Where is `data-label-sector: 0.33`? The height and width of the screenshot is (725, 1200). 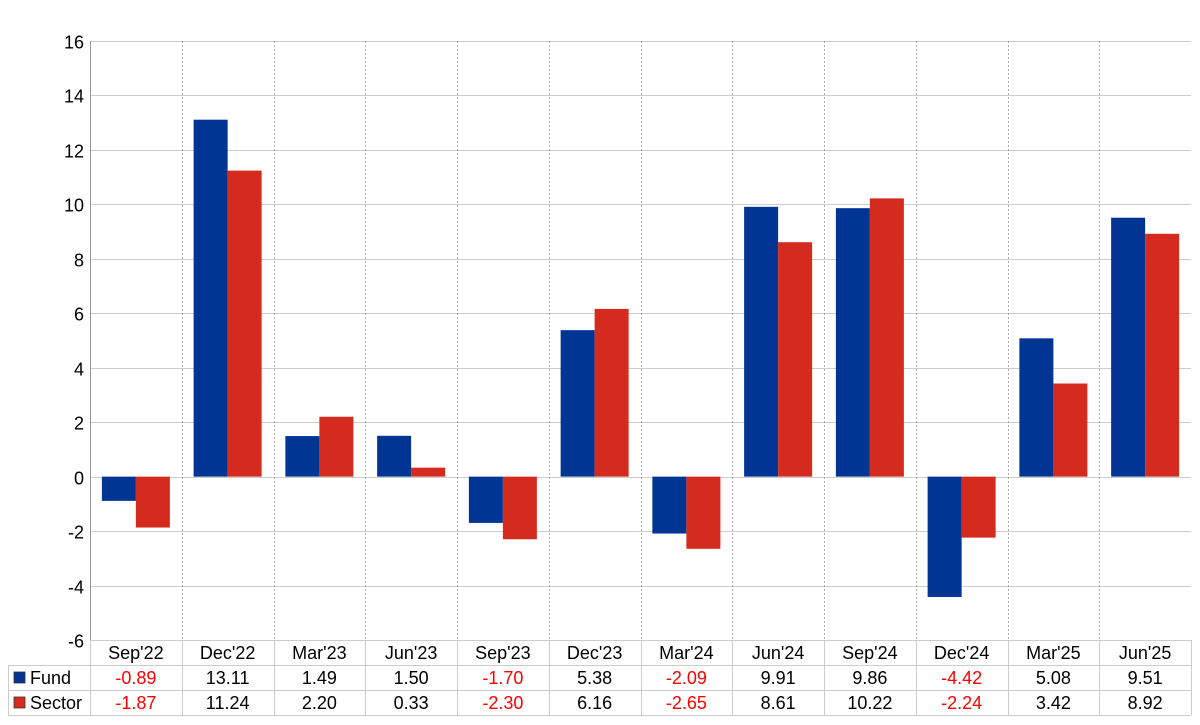
data-label-sector: 0.33 is located at coordinates (411, 703).